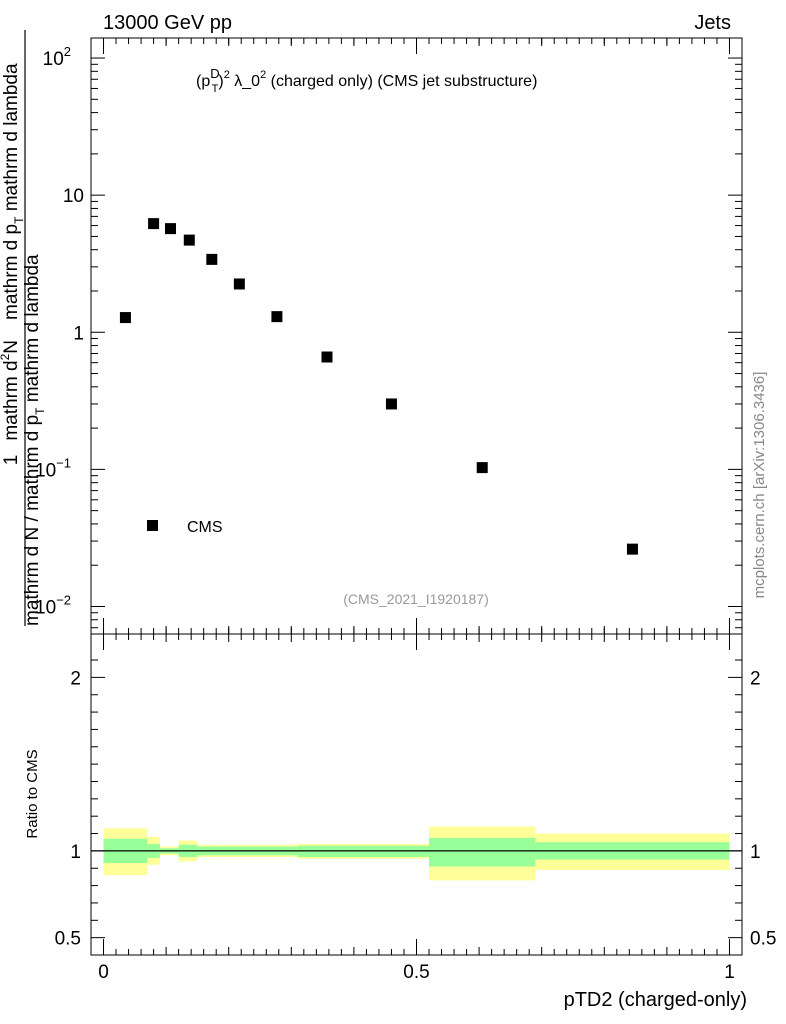 Image resolution: width=786 pixels, height=1024 pixels. What do you see at coordinates (75, 678) in the screenshot?
I see `ratio-y-tick-label-left: 2` at bounding box center [75, 678].